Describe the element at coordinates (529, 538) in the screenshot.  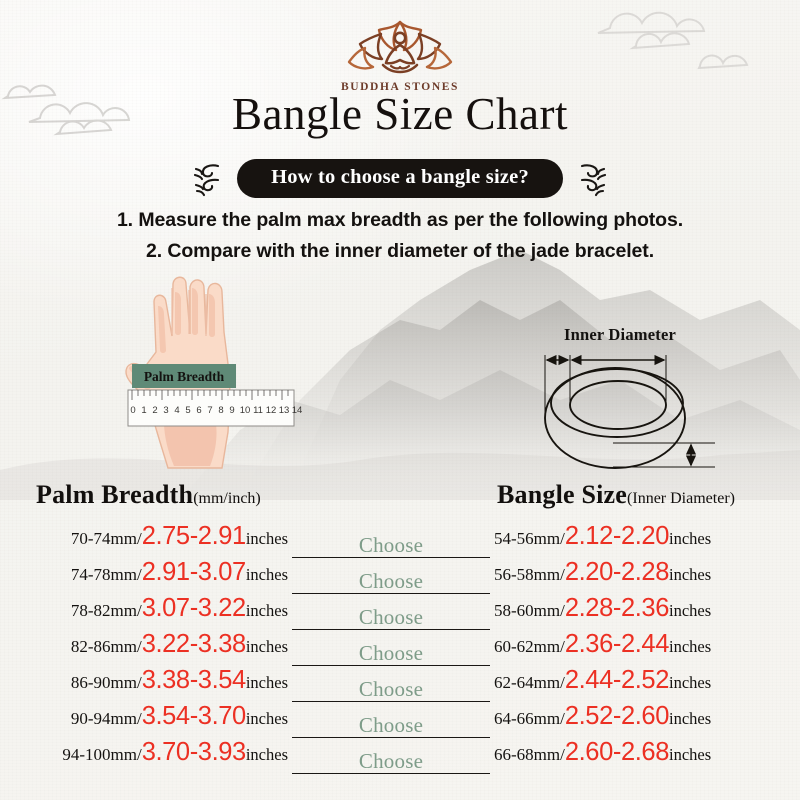
I see `bangle-mm-value: 54-56mm/` at that location.